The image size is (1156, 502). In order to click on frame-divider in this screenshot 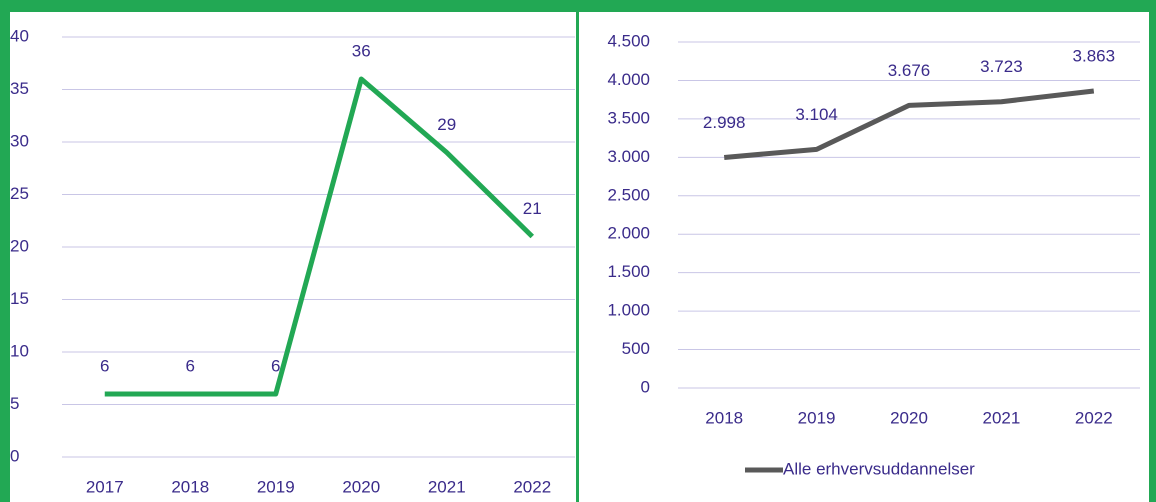, I will do `click(577, 257)`.